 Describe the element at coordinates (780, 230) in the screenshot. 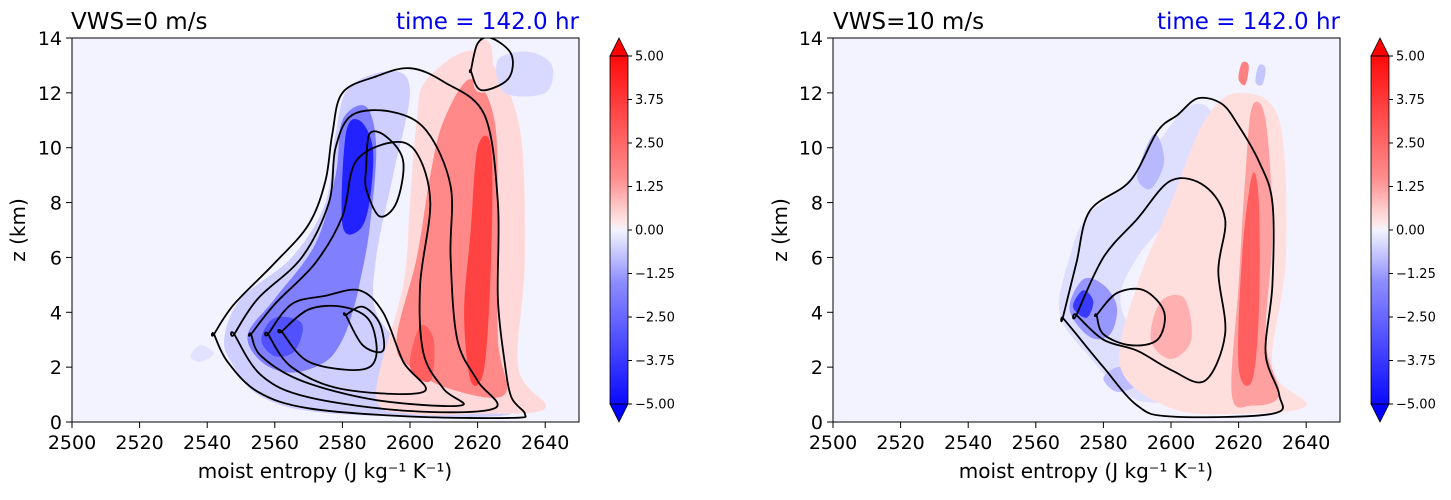

I see `panel-right-ylabel: z (km)` at that location.